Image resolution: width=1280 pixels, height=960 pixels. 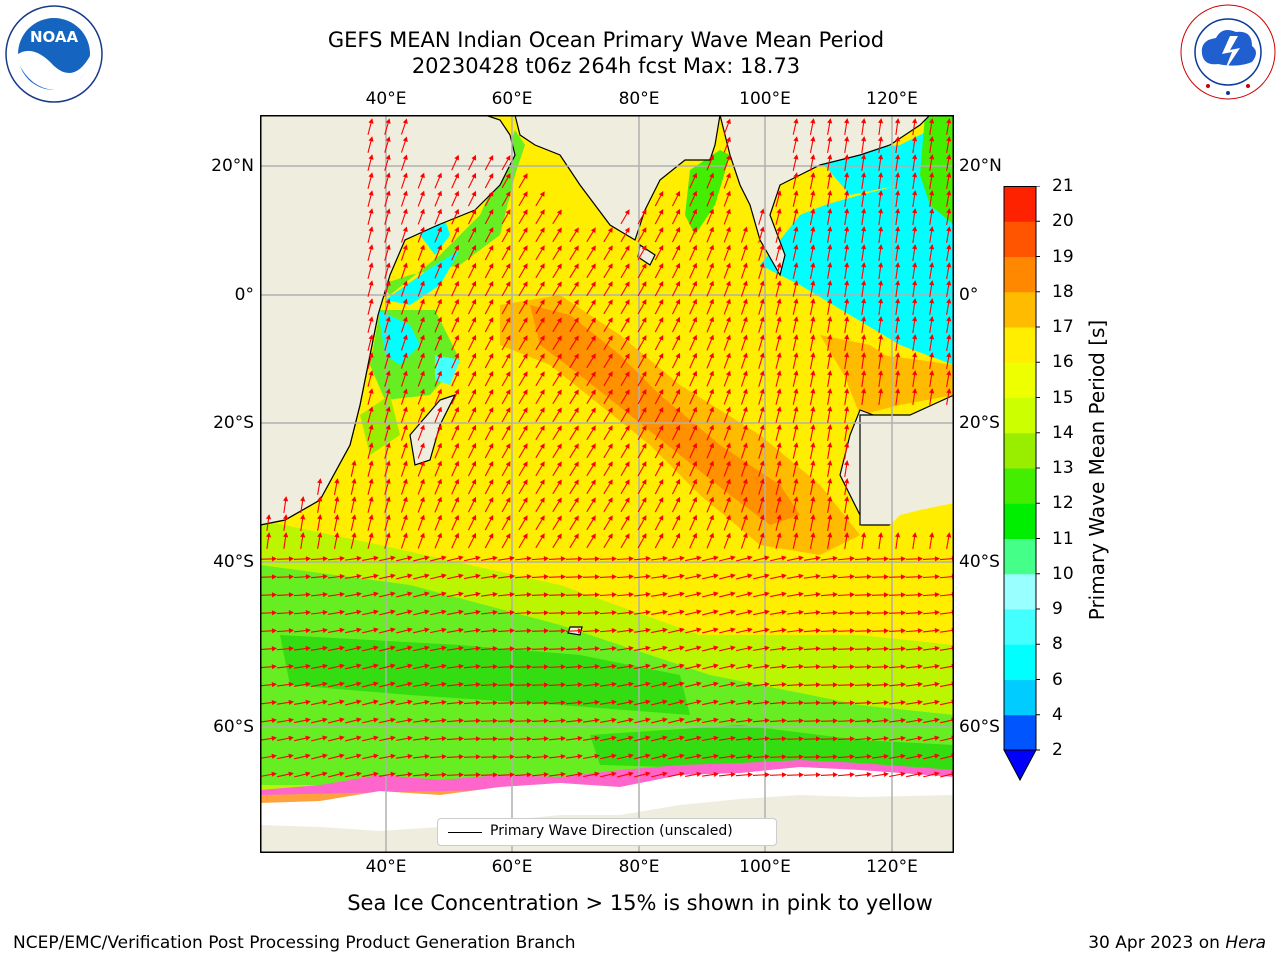 What do you see at coordinates (54, 37) in the screenshot?
I see `svg-text: NOAA` at bounding box center [54, 37].